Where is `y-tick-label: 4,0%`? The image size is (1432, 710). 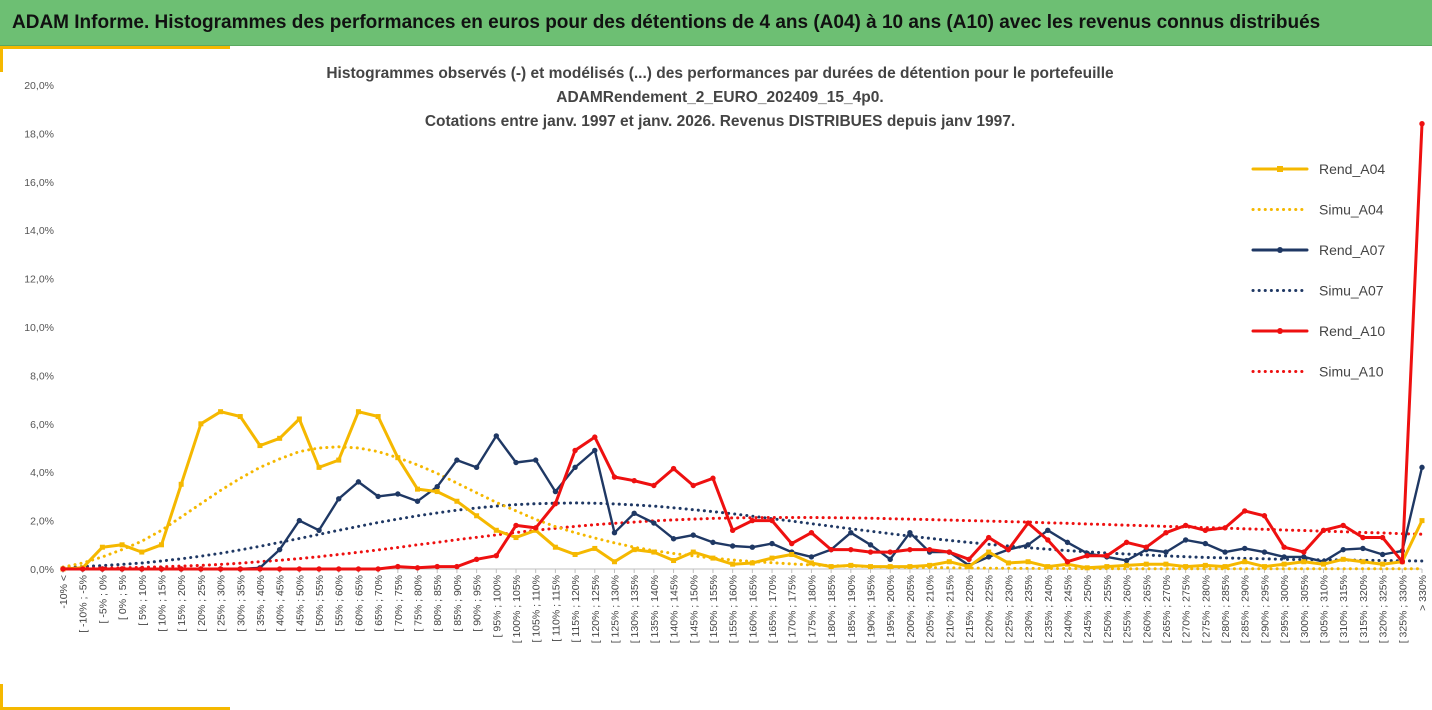 y-tick-label: 4,0% is located at coordinates (42, 473).